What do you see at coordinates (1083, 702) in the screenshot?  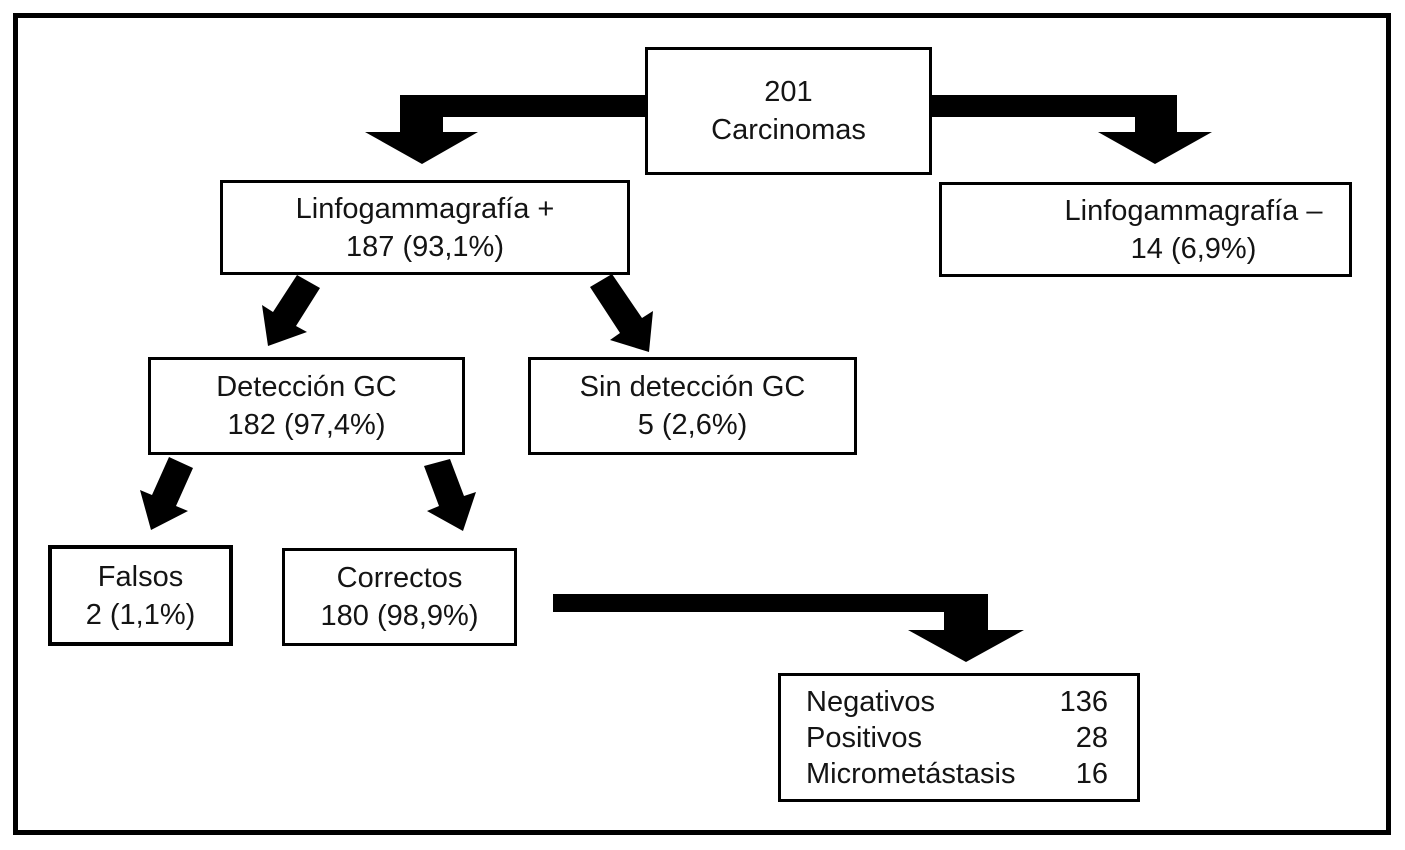 I see `result-value: 136` at bounding box center [1083, 702].